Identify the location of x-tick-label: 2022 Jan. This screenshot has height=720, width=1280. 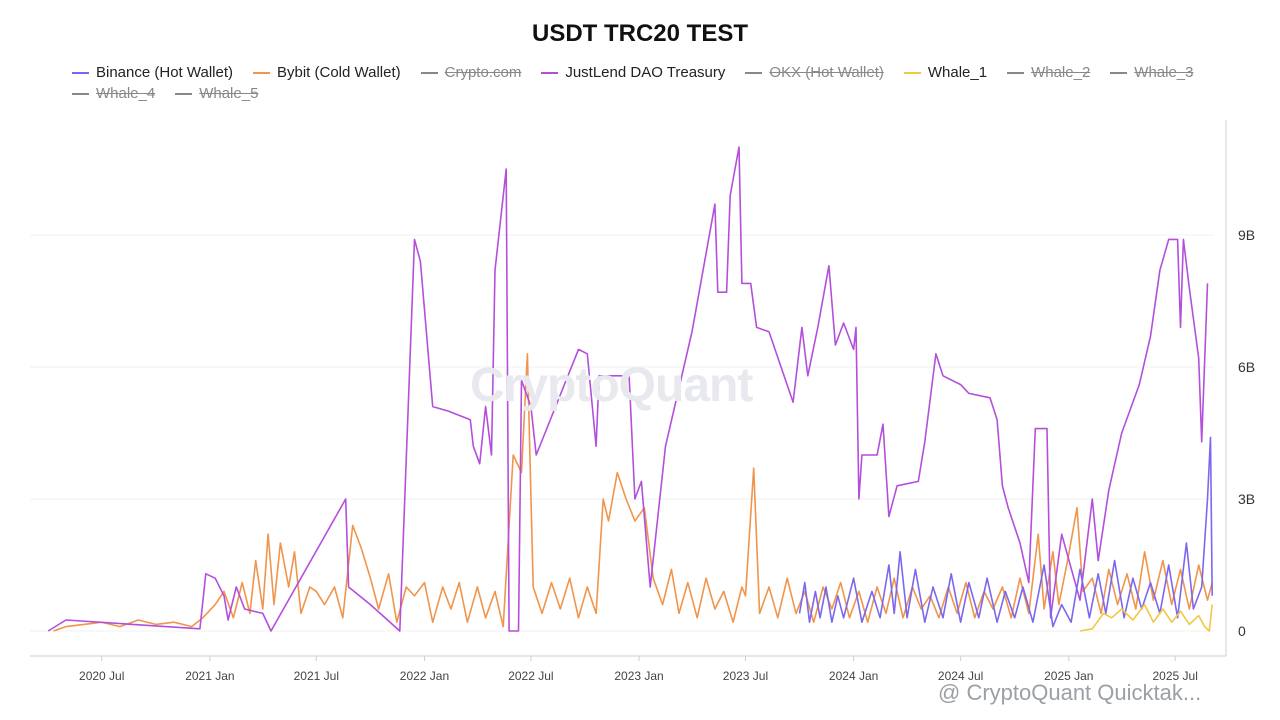
(424, 676).